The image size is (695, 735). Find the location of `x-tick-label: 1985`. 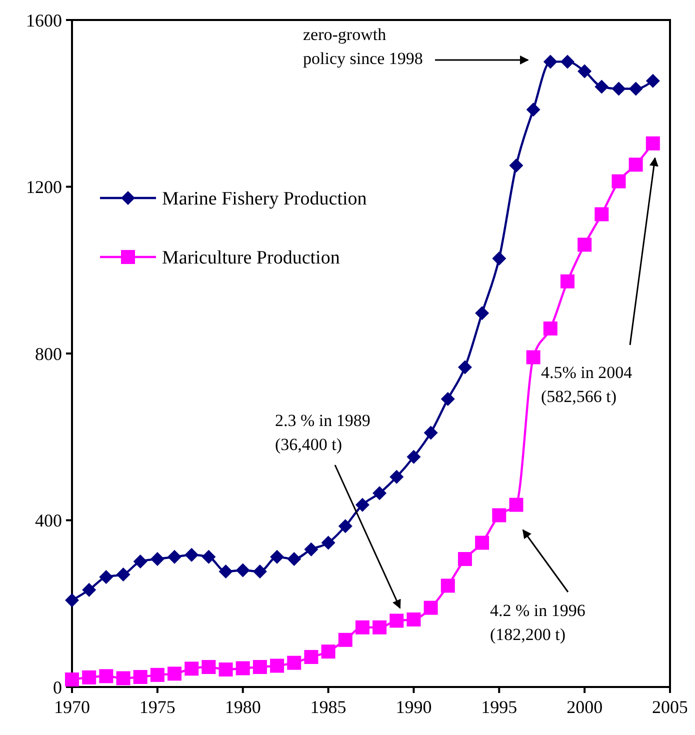

x-tick-label: 1985 is located at coordinates (328, 707).